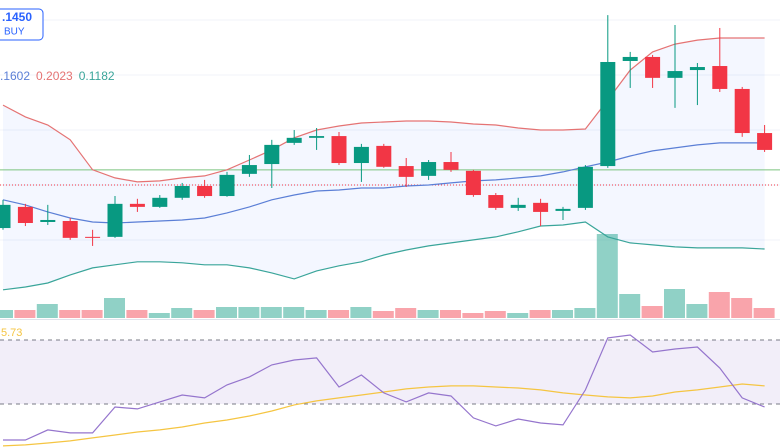 This screenshot has width=780, height=447. I want to click on price-label-action: BUY, so click(14, 32).